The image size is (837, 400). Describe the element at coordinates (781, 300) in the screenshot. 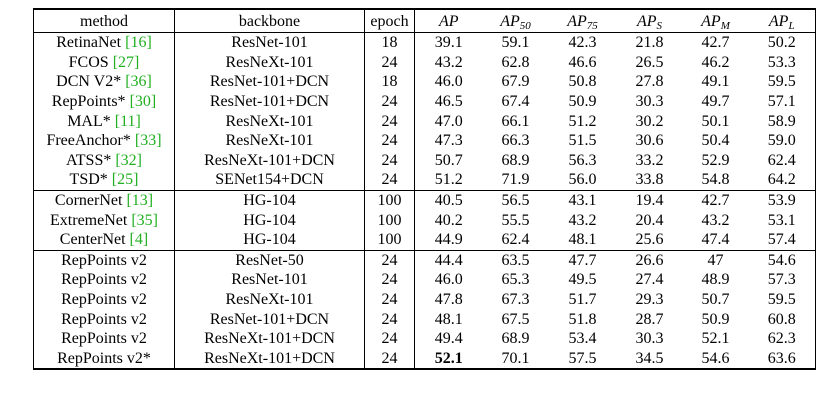

I see `metric-cell: 59.5` at that location.